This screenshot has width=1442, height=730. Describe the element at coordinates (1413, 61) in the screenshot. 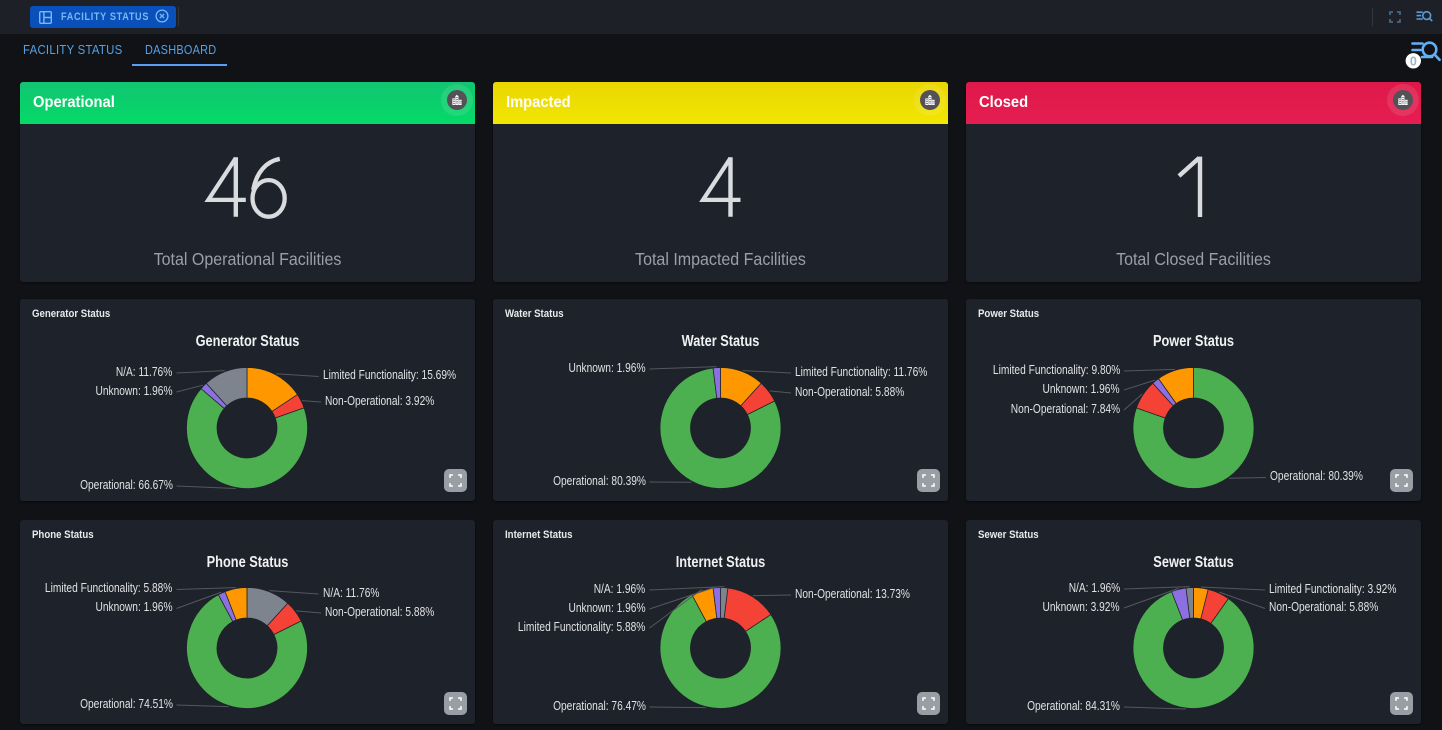

I see `svg-text: 0` at that location.